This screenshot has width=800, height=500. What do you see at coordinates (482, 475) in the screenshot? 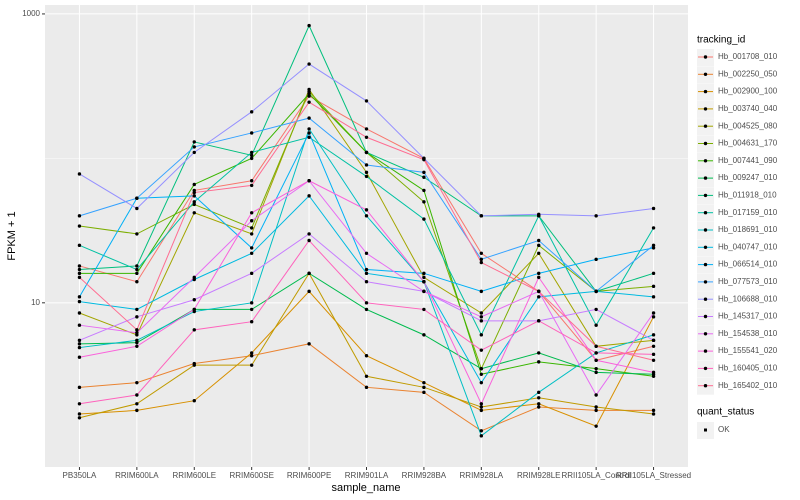
I see `x-tick-label: RRIM928LA` at bounding box center [482, 475].